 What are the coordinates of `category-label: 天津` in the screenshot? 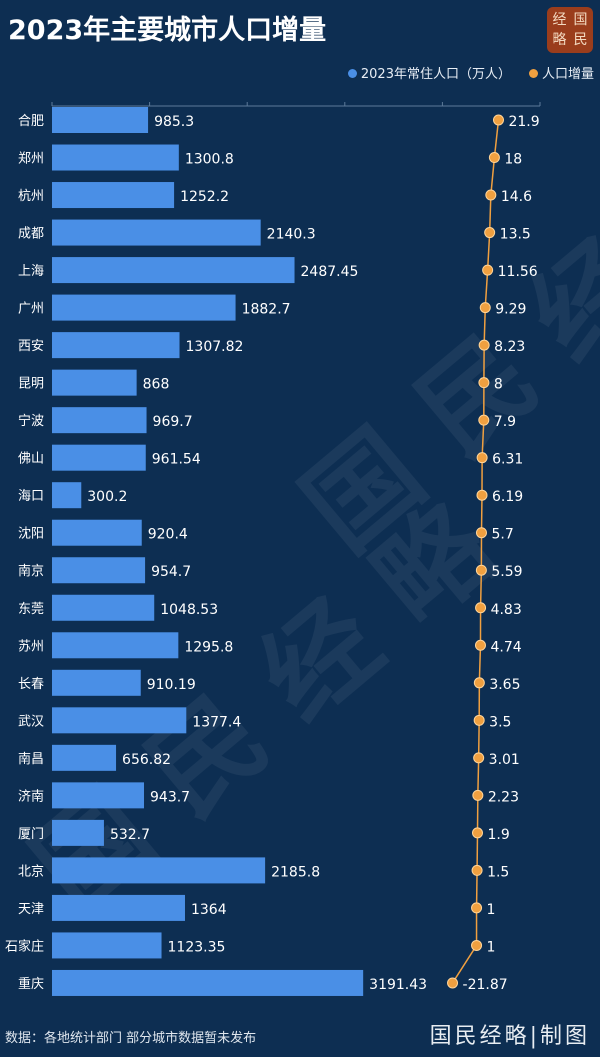 It's located at (31, 909).